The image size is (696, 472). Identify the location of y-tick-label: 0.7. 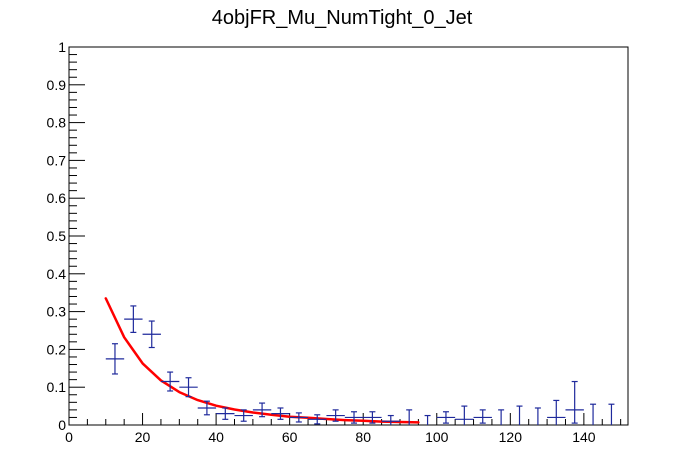
(57, 160).